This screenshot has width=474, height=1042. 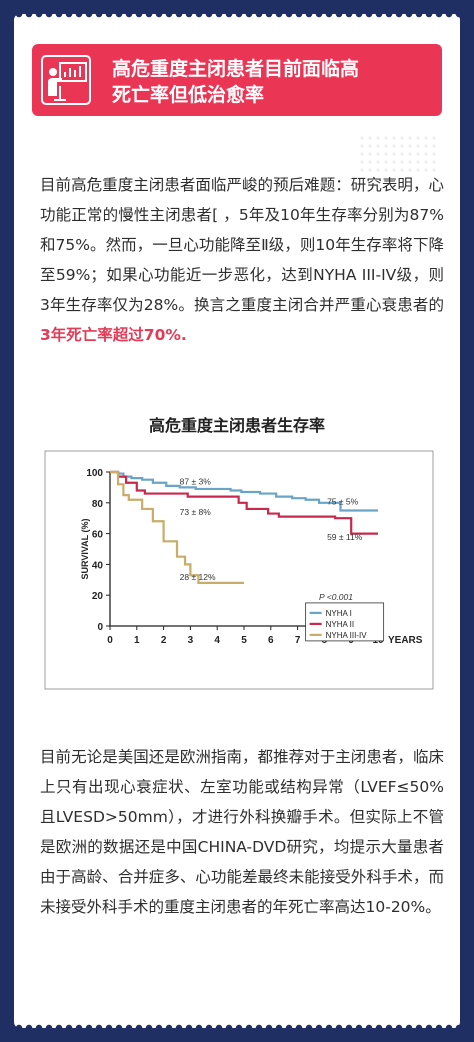 I want to click on decorative-dots, so click(x=398, y=154).